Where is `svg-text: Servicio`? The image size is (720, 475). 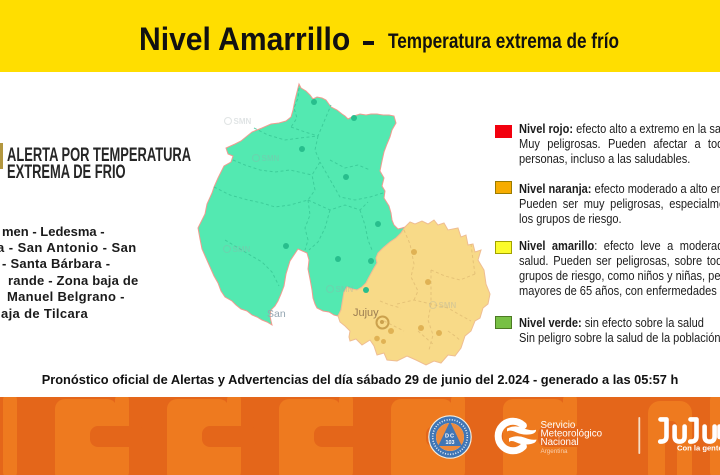
svg-text: Servicio is located at coordinates (558, 425).